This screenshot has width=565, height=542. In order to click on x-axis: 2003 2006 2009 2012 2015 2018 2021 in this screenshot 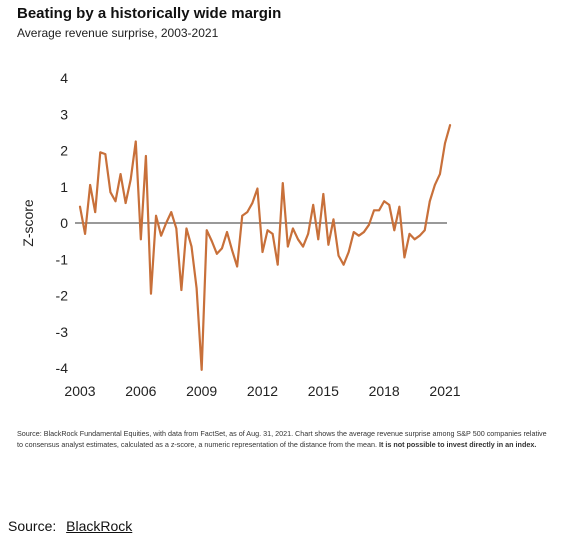, I will do `click(262, 391)`.